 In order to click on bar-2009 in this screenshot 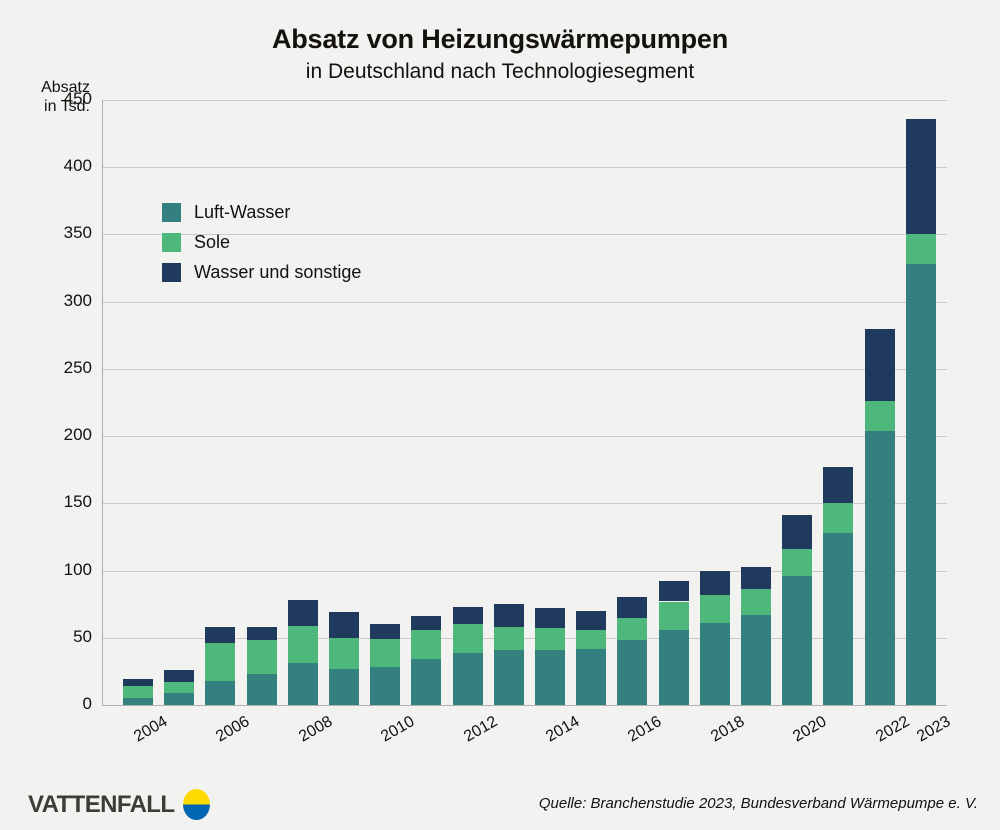, I will do `click(344, 658)`.